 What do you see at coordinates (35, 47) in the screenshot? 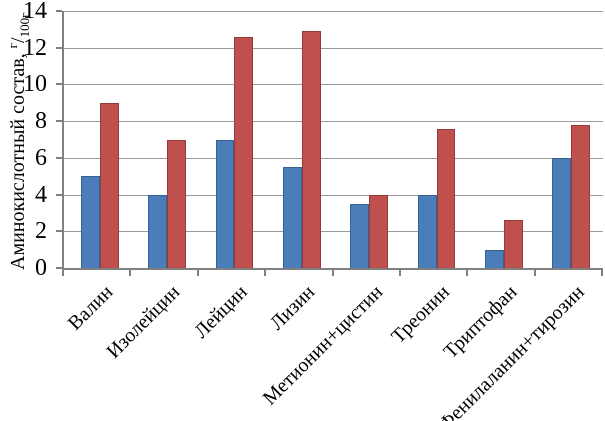
I see `y-tick-label-12: 12` at bounding box center [35, 47].